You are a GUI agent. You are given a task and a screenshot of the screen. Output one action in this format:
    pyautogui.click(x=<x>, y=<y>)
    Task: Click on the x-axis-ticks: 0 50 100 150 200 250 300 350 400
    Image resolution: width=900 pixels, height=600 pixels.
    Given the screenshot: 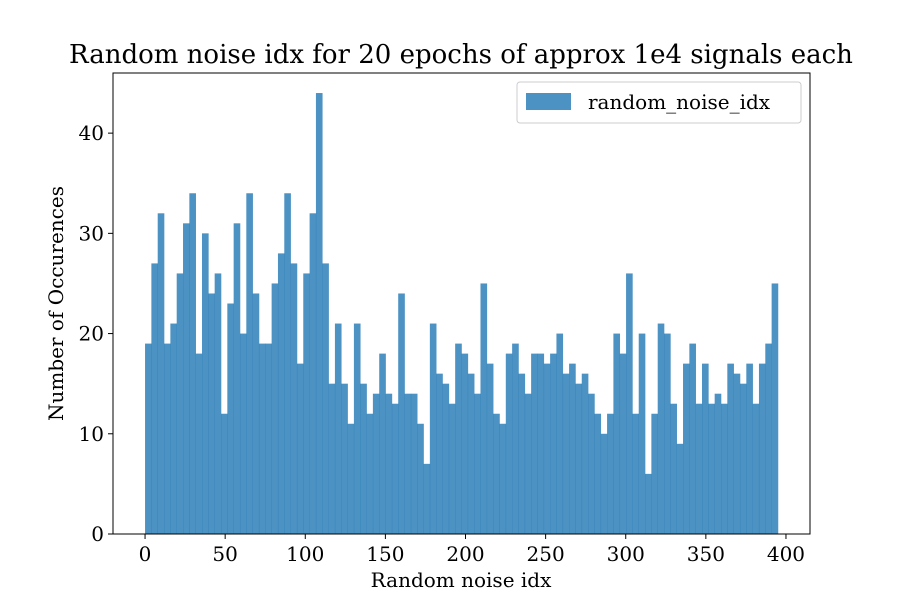 What is the action you would take?
    pyautogui.click(x=472, y=550)
    